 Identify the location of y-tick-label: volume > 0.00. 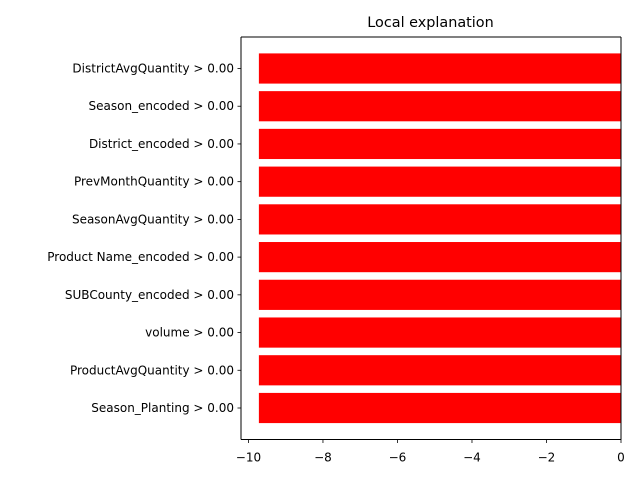
(189, 333).